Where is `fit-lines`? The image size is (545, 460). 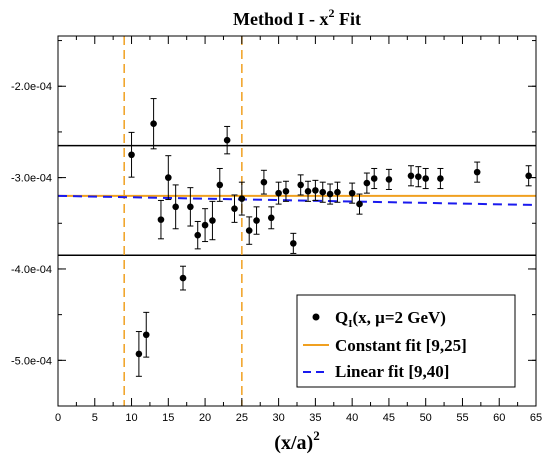
fit-lines is located at coordinates (297, 200).